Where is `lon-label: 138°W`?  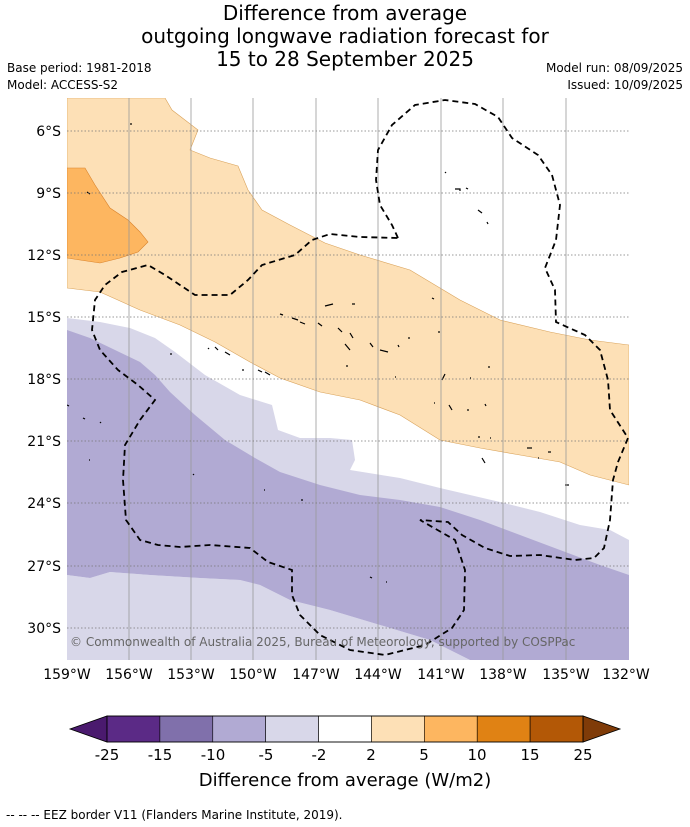 lon-label: 138°W is located at coordinates (503, 675).